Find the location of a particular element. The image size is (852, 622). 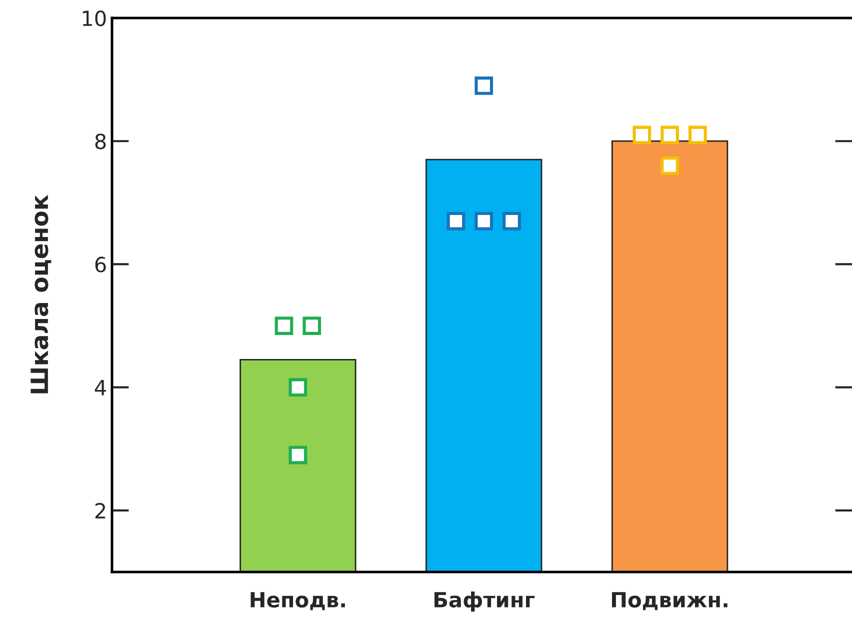

x-tick-label: Бафтинг is located at coordinates (484, 601).